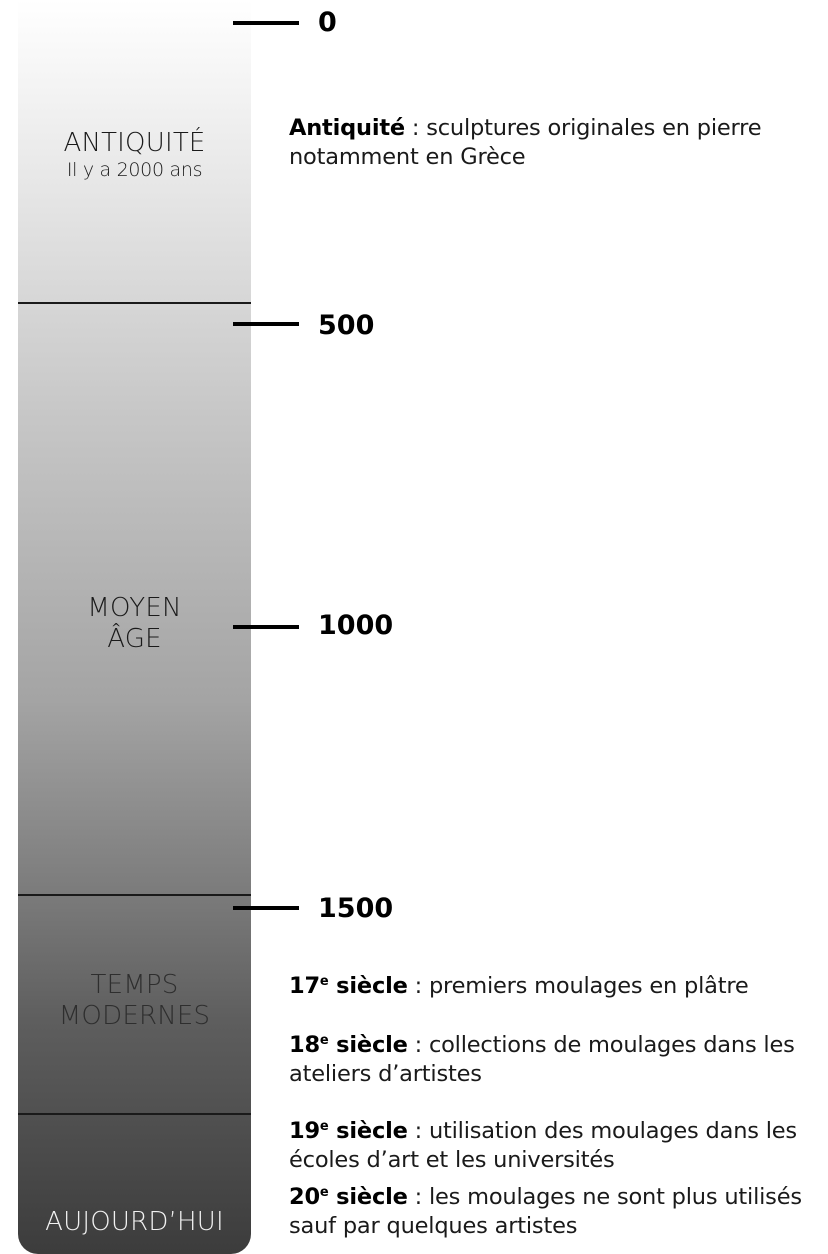 The image size is (828, 1254). Describe the element at coordinates (304, 986) in the screenshot. I see `note-century: 17` at that location.